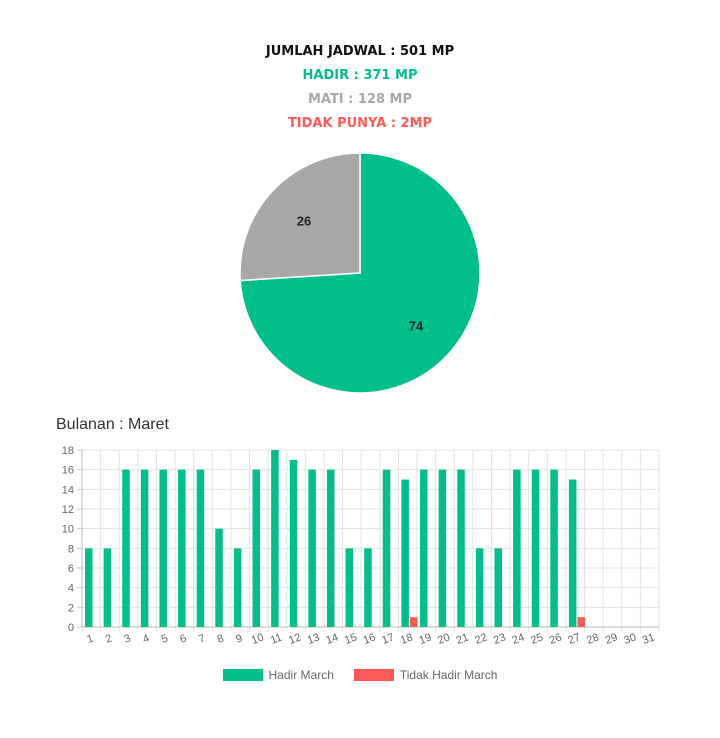 The height and width of the screenshot is (738, 720). I want to click on x-tick-label: 8, so click(221, 638).